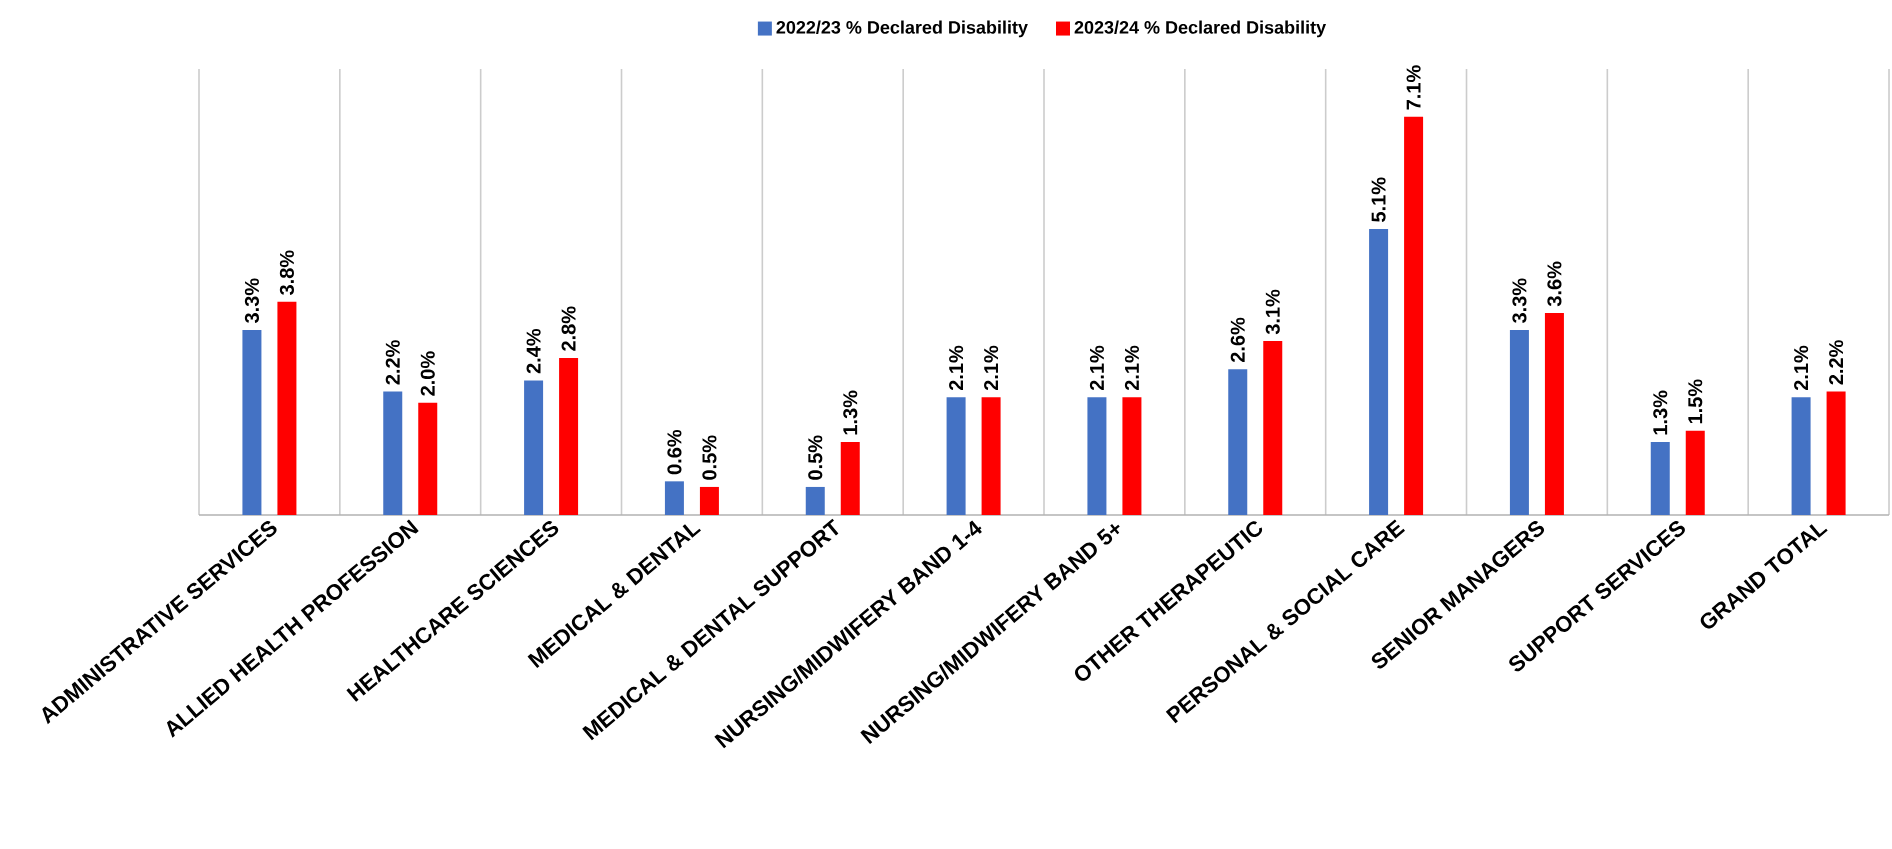 This screenshot has height=849, width=1892. Describe the element at coordinates (1695, 401) in the screenshot. I see `data-label: 1.5%` at that location.